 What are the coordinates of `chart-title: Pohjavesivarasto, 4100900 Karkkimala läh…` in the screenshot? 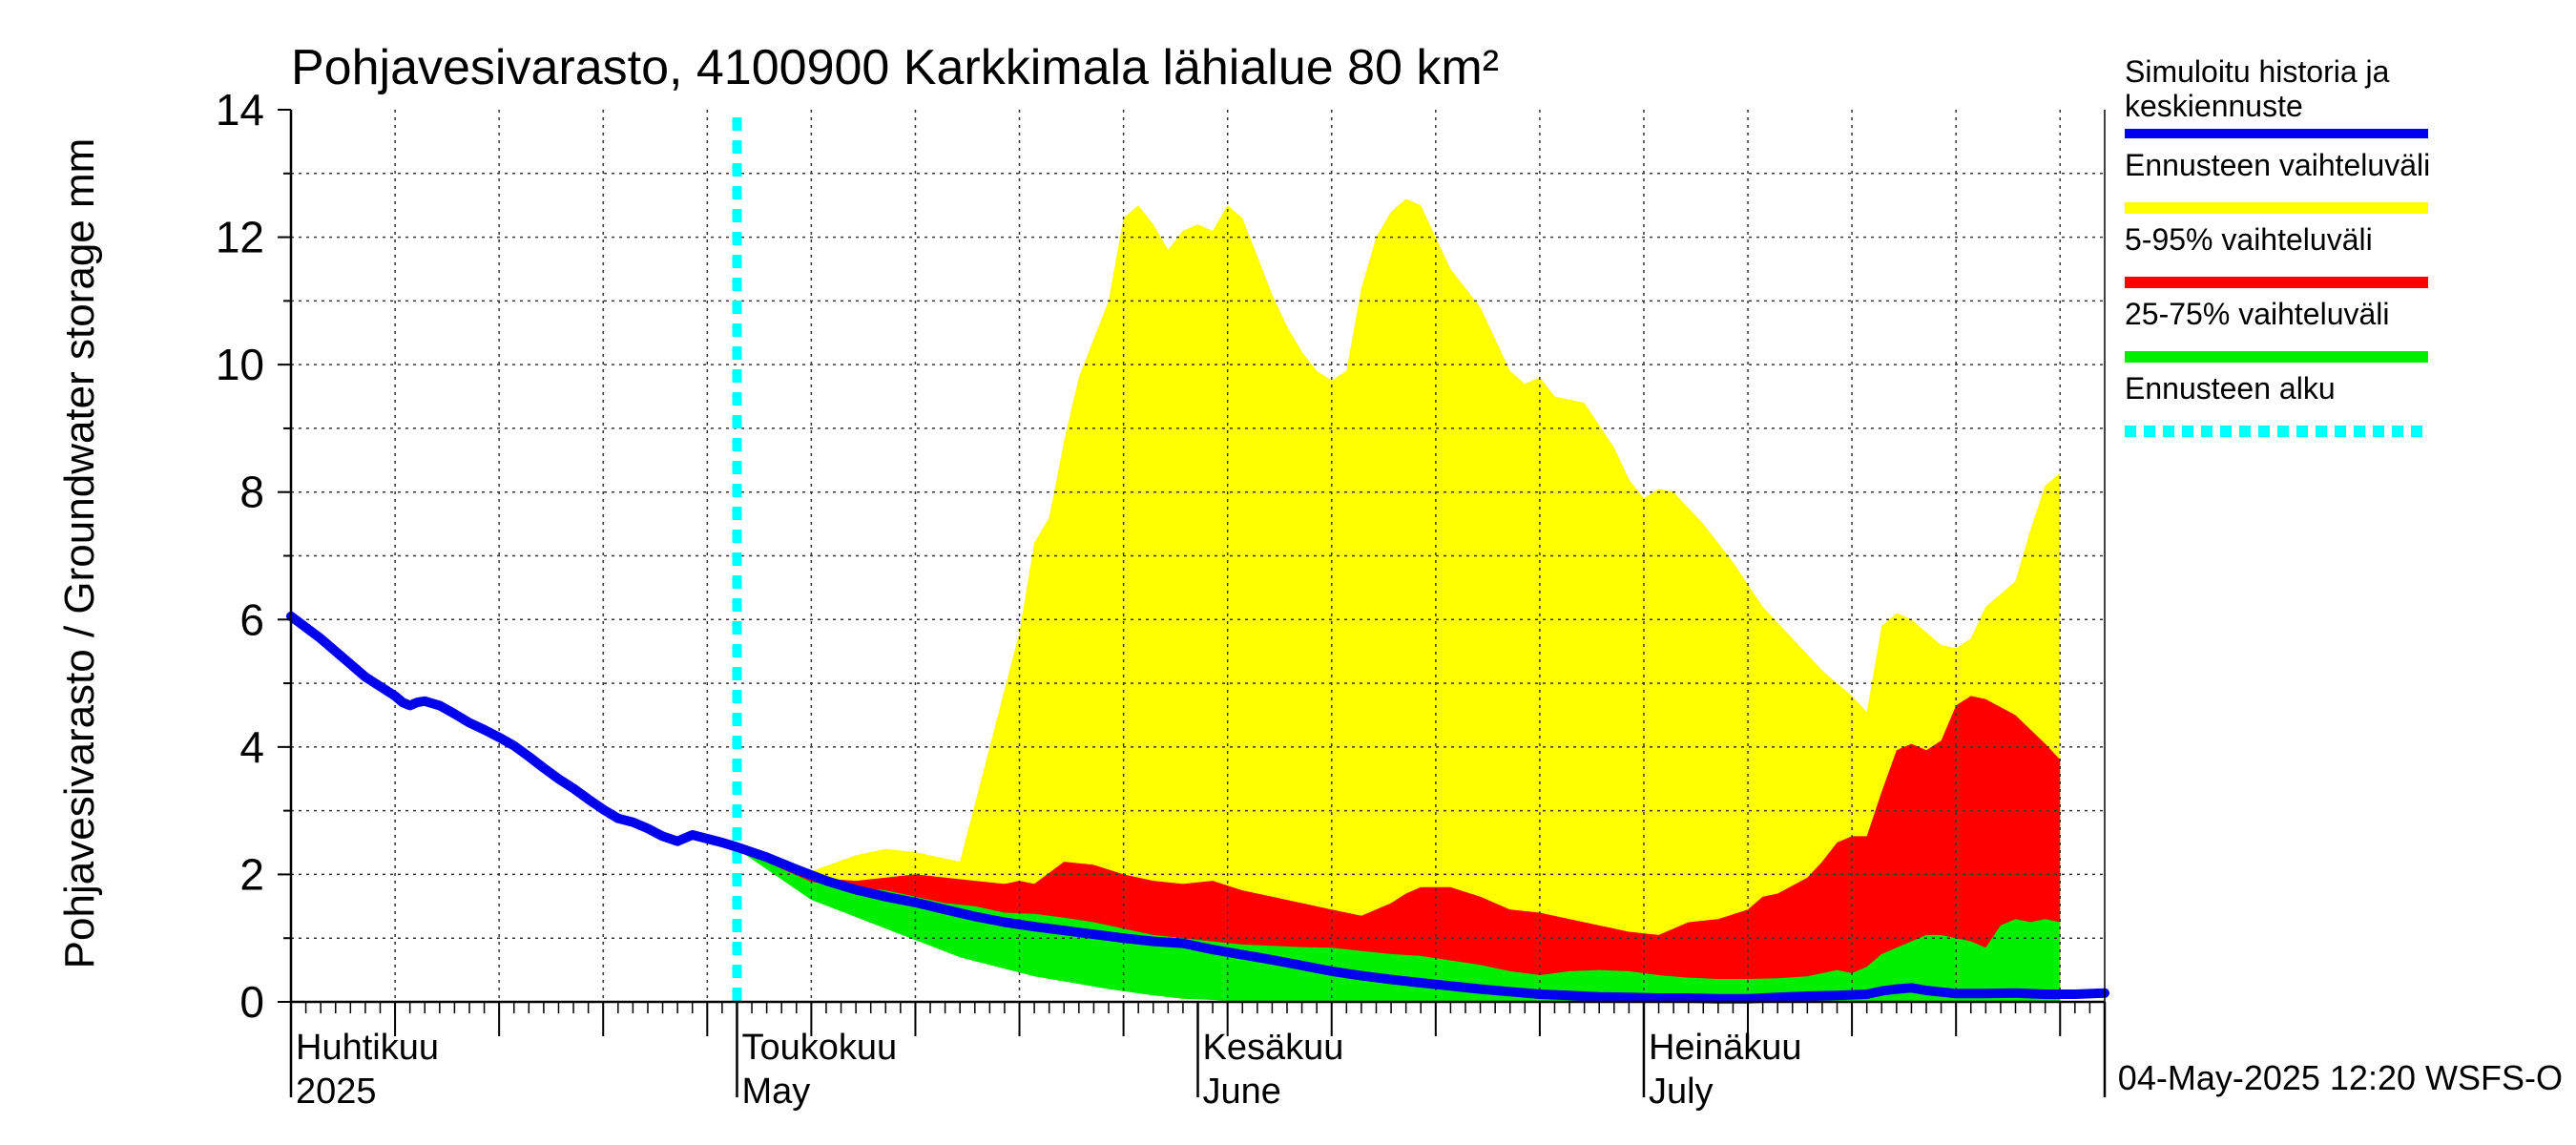 It's located at (895, 67).